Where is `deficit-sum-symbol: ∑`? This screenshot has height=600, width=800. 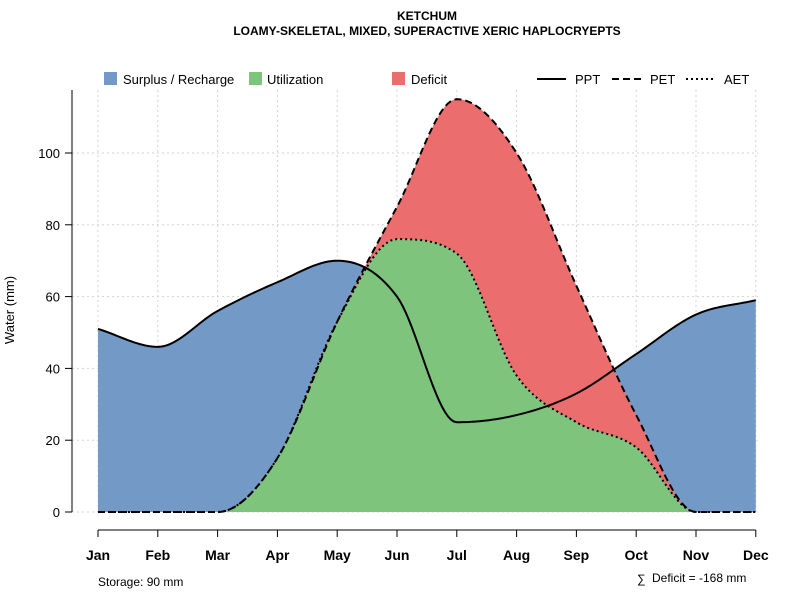 deficit-sum-symbol: ∑ is located at coordinates (641, 579).